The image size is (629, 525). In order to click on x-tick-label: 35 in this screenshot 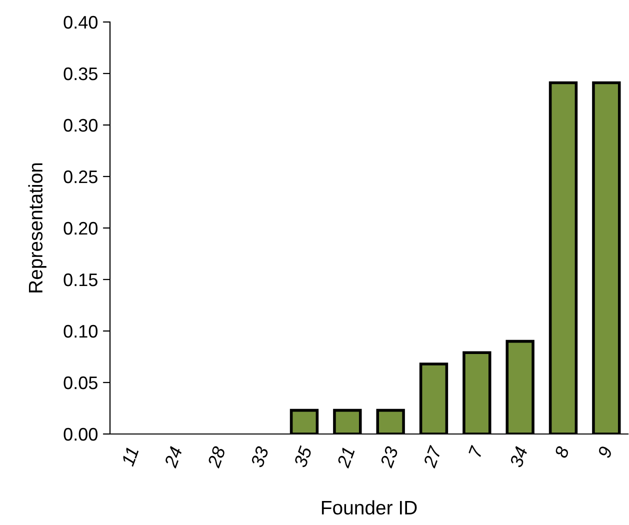, I will do `click(303, 456)`.